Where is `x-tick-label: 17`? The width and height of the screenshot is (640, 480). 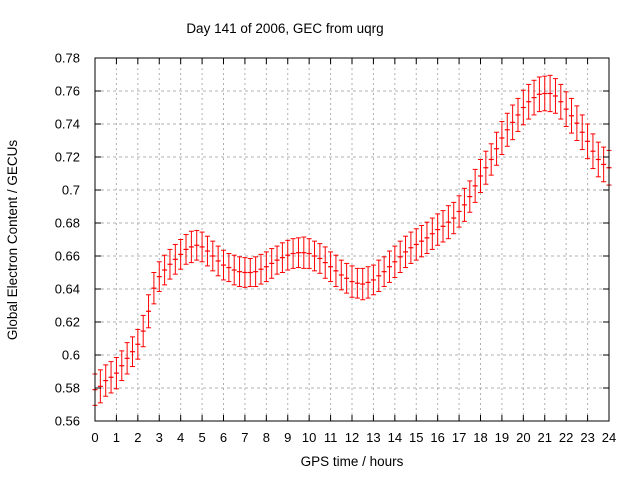 x-tick-label: 17 is located at coordinates (459, 437).